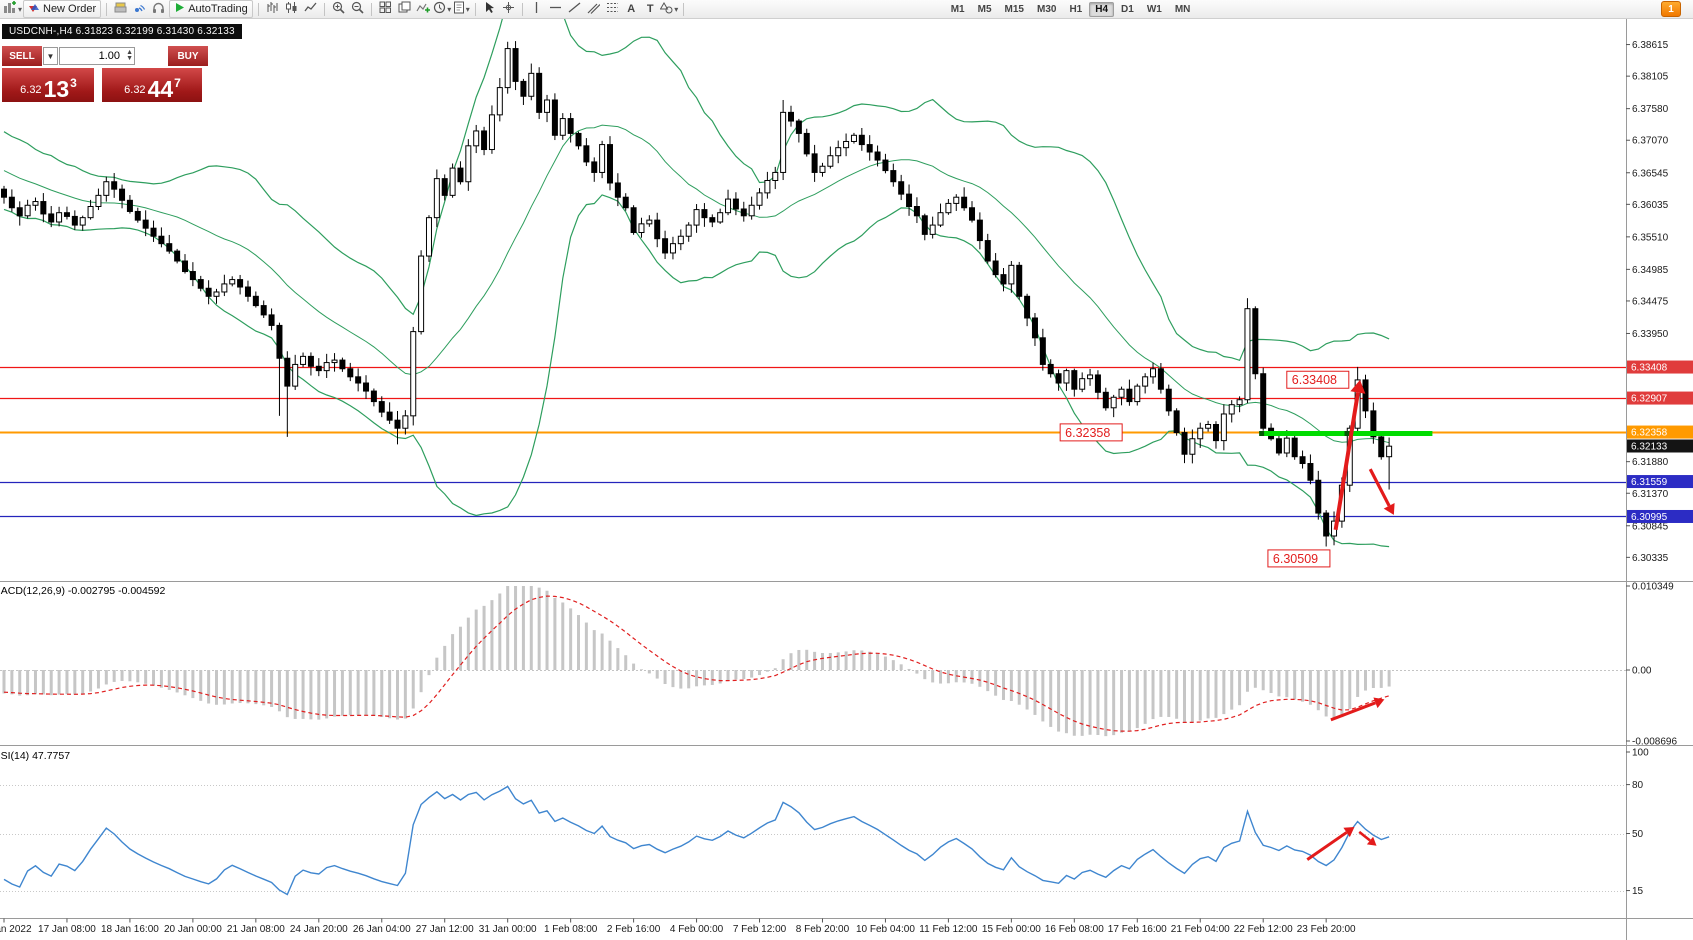  What do you see at coordinates (1154, 9) in the screenshot?
I see `timeframe-w1: W1` at bounding box center [1154, 9].